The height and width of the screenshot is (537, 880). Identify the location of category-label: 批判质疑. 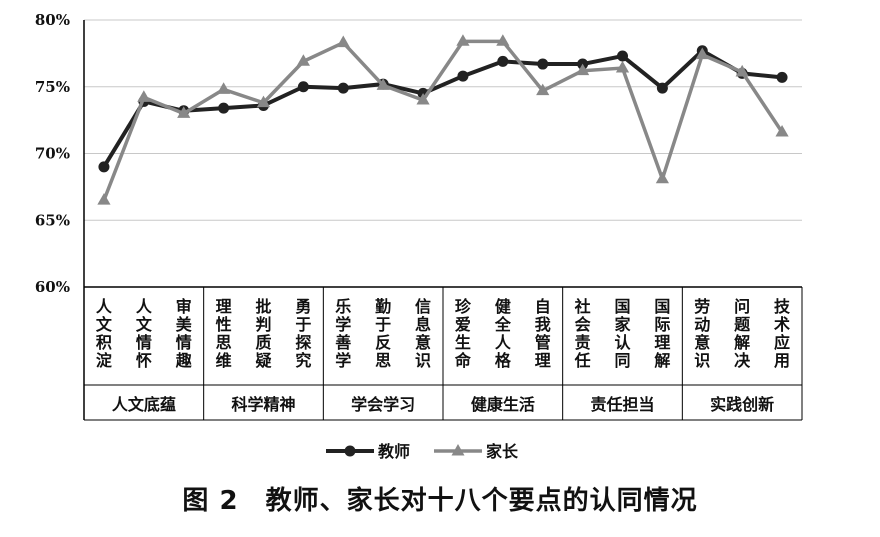
(263, 333).